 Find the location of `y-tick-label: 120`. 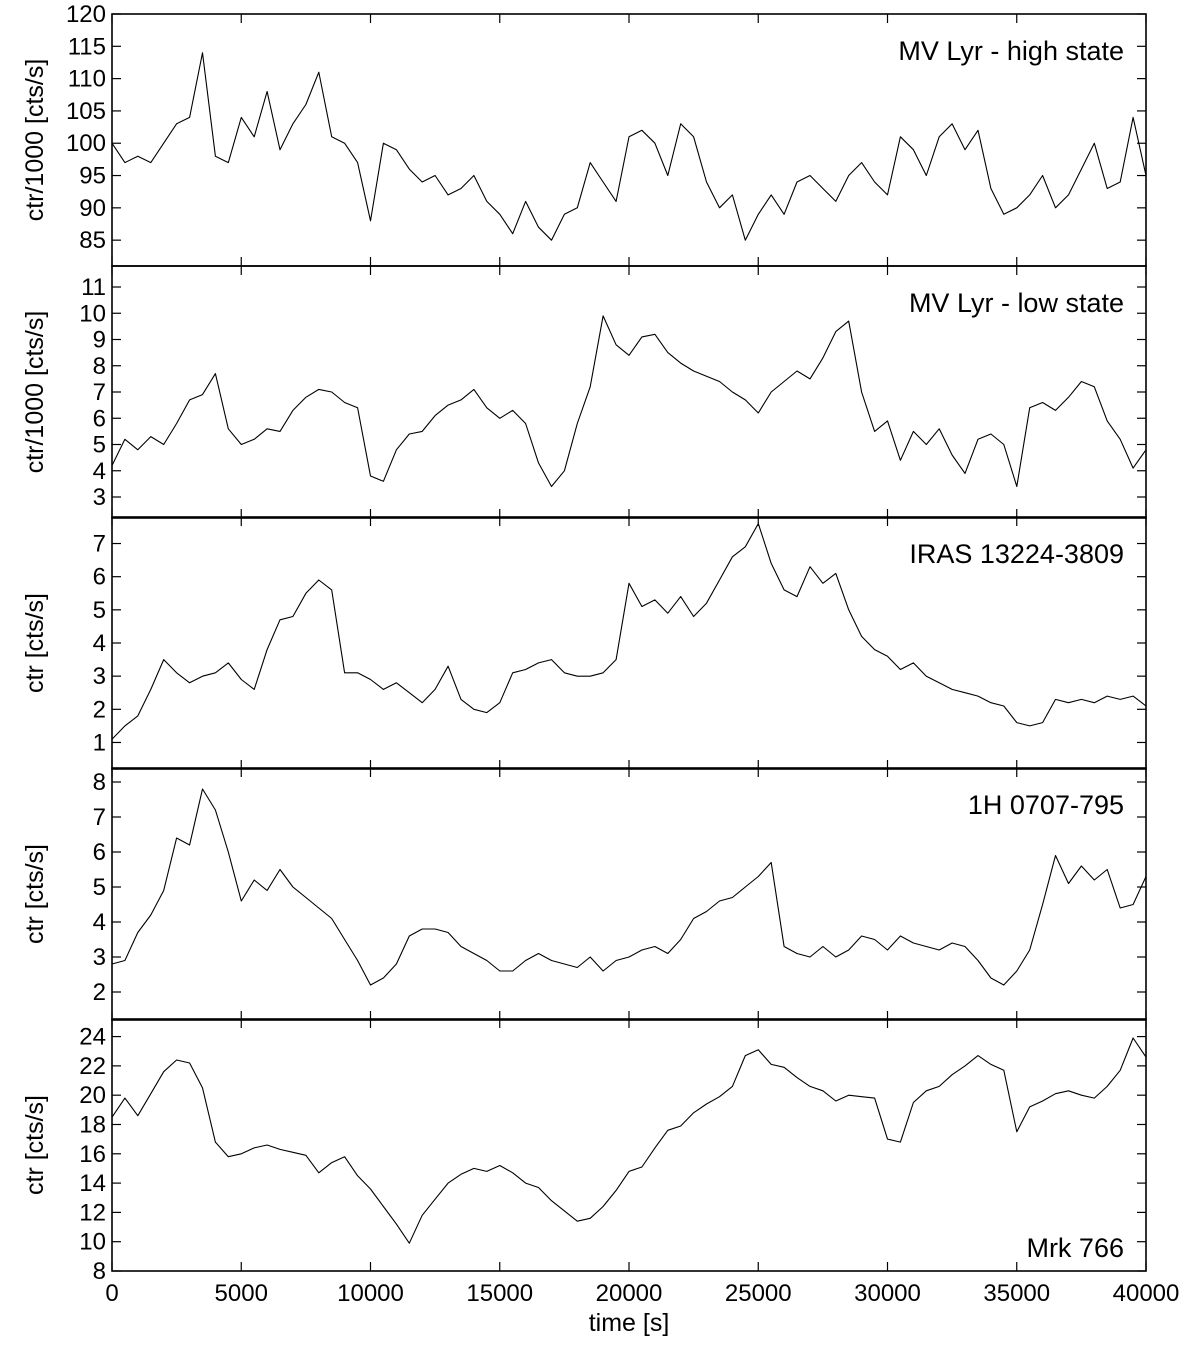

y-tick-label: 120 is located at coordinates (86, 14).